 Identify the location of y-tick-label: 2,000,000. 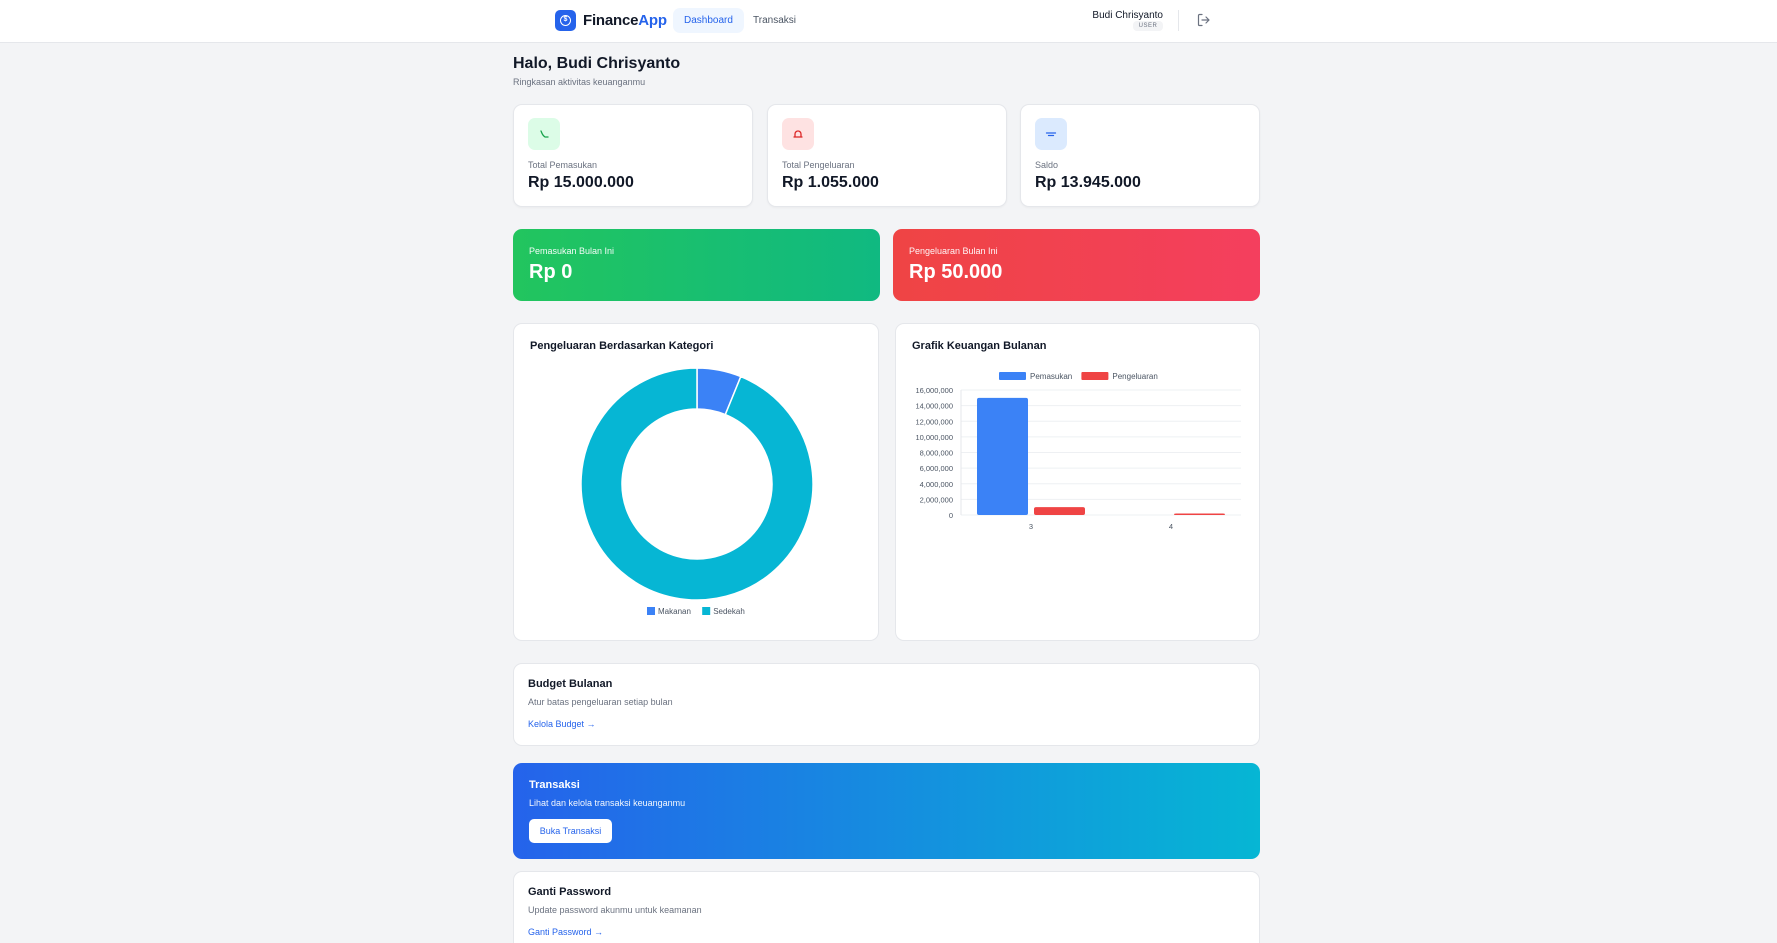
(936, 499).